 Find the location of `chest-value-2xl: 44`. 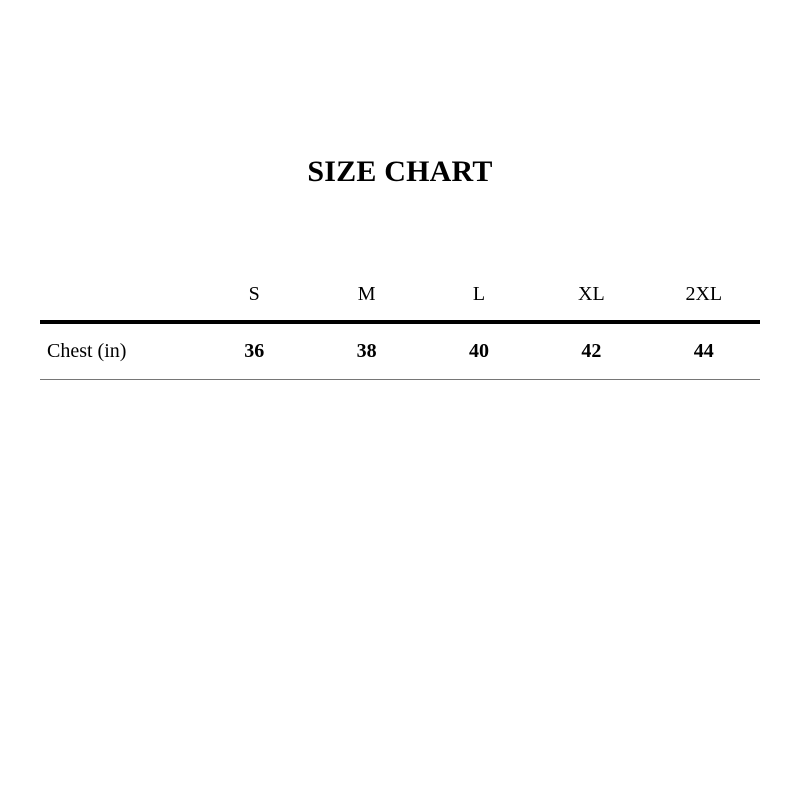

chest-value-2xl: 44 is located at coordinates (703, 351).